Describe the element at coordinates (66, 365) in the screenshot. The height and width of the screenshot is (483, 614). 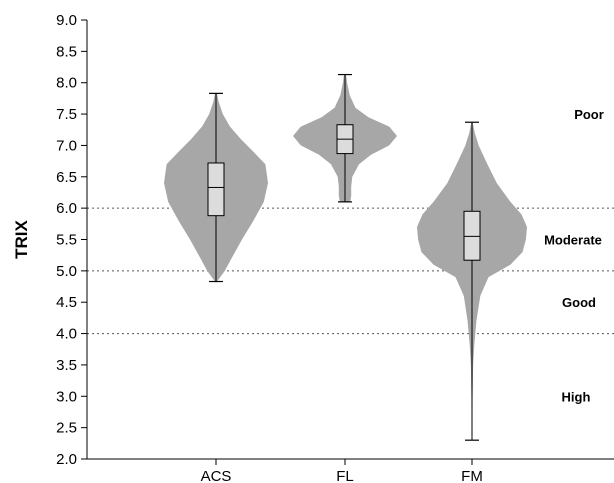
I see `y-tick-label: 3.5` at that location.